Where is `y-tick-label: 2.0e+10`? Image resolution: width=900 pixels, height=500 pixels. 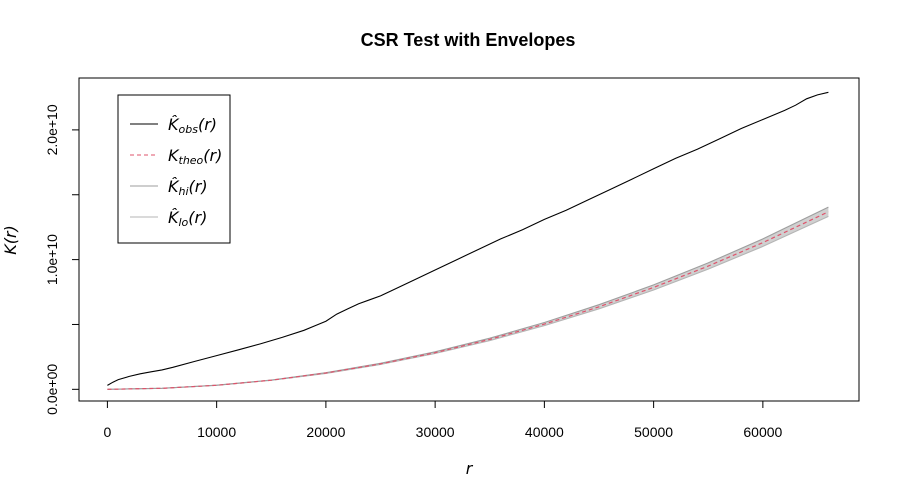 y-tick-label: 2.0e+10 is located at coordinates (52, 129).